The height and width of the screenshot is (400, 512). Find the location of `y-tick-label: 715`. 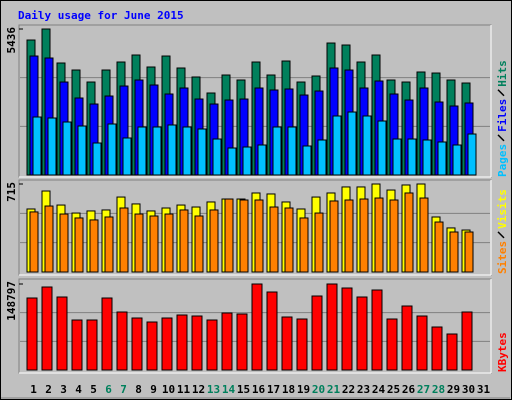

y-tick-label: 715 is located at coordinates (11, 192).